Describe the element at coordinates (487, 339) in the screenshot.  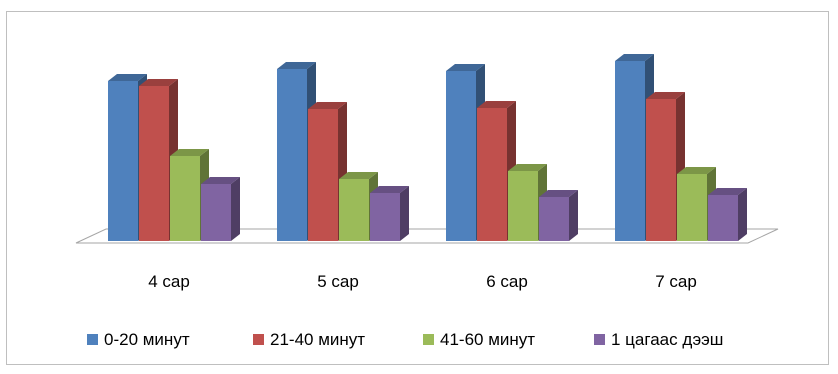
I see `legend-label: 41-60 минут` at that location.